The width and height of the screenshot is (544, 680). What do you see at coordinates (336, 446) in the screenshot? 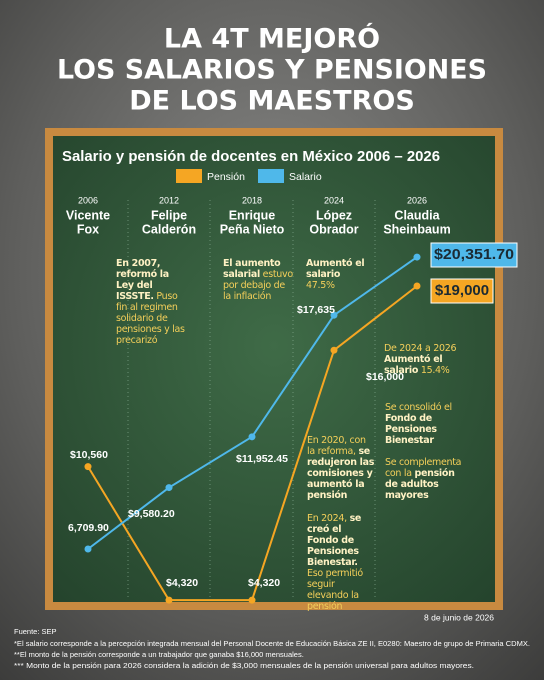
I see `annotation-text: En 2020, con la reforma,` at bounding box center [336, 446].